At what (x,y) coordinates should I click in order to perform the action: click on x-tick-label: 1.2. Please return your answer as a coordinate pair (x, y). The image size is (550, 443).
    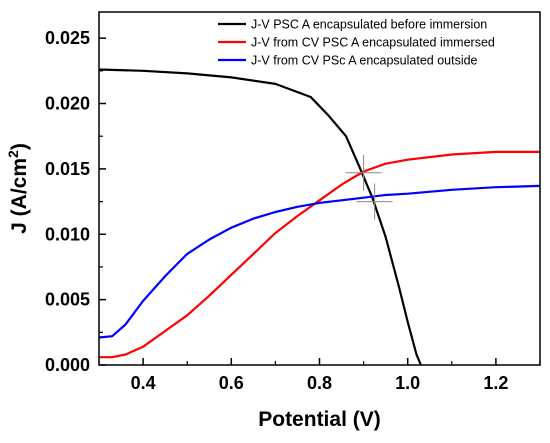
    Looking at the image, I should click on (495, 383).